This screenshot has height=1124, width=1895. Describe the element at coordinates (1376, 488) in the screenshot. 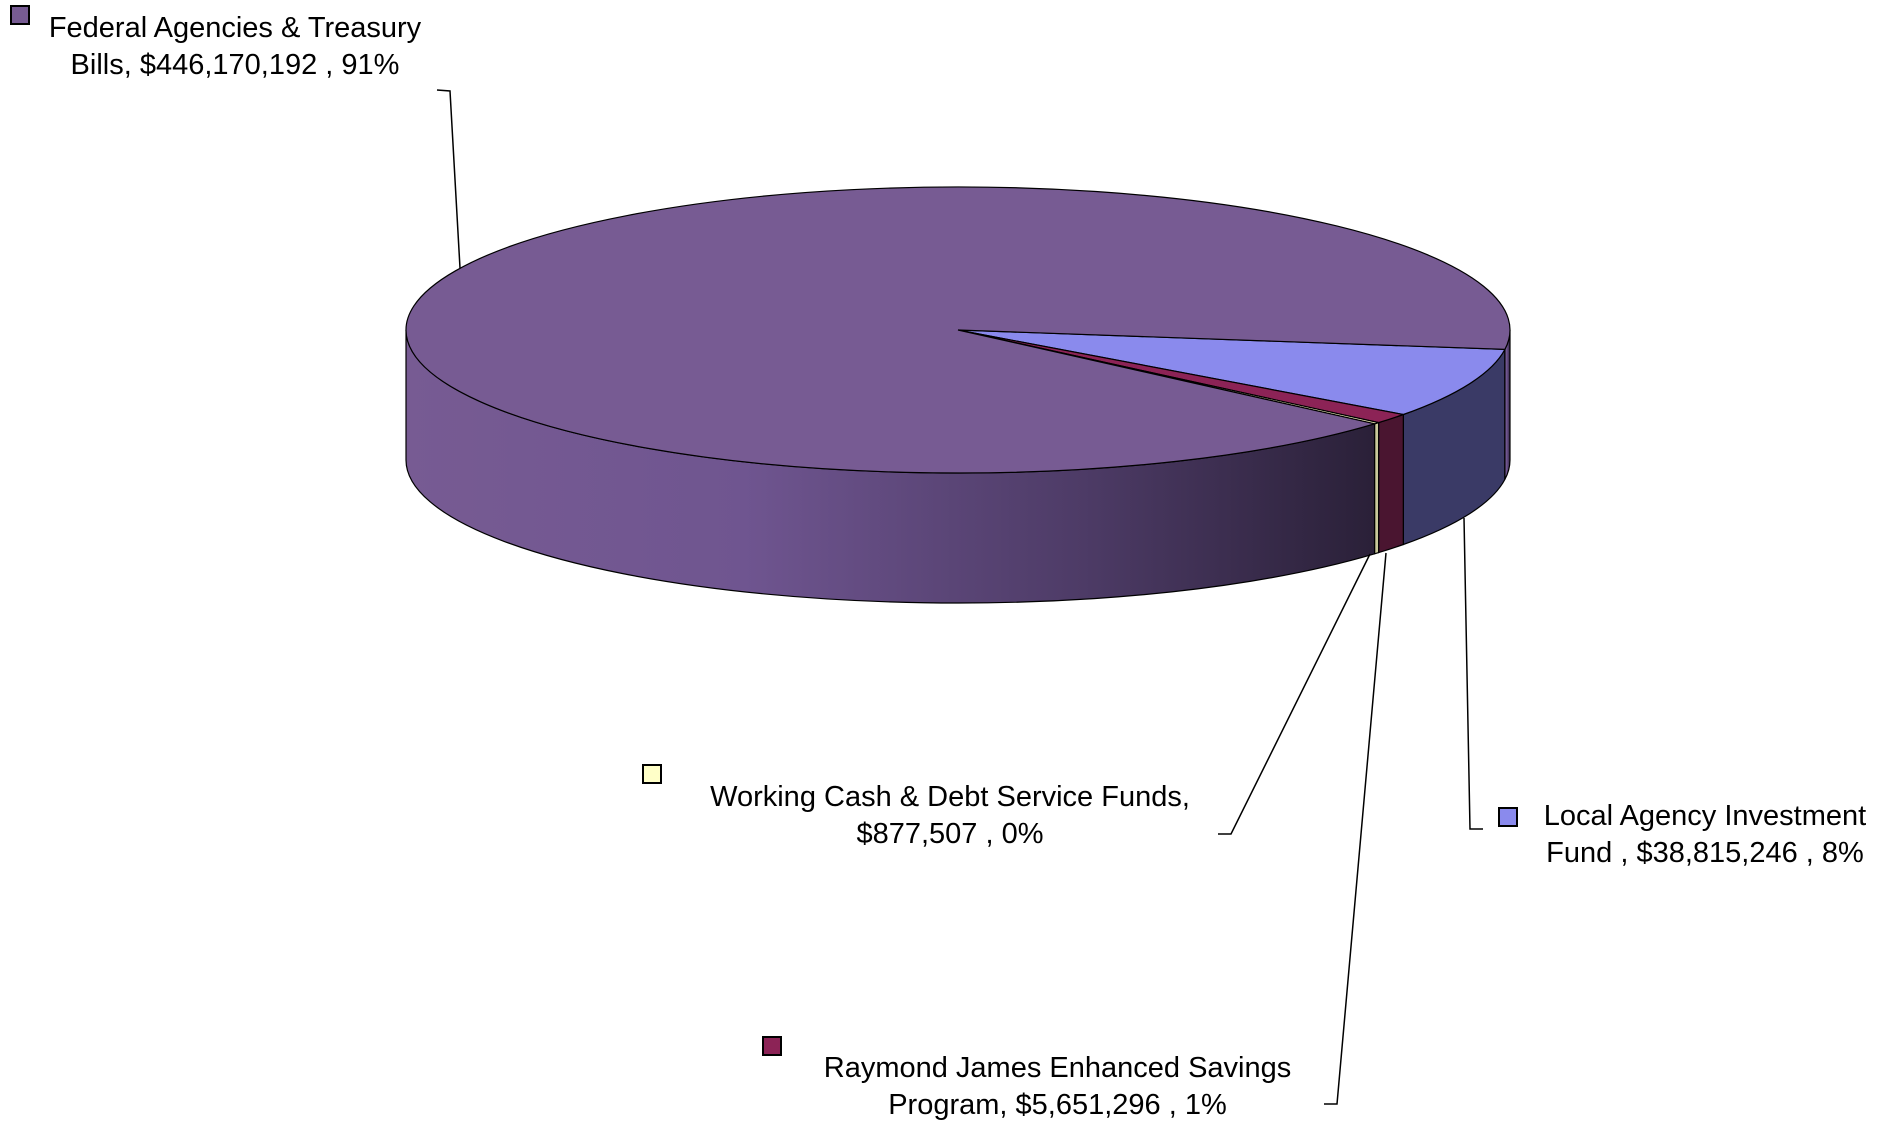

I see `pie-side-working-cash` at that location.